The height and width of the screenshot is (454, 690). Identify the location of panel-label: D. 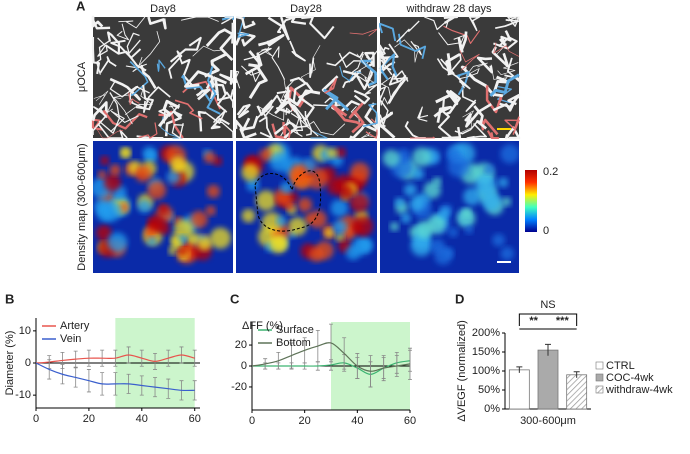
(459, 298).